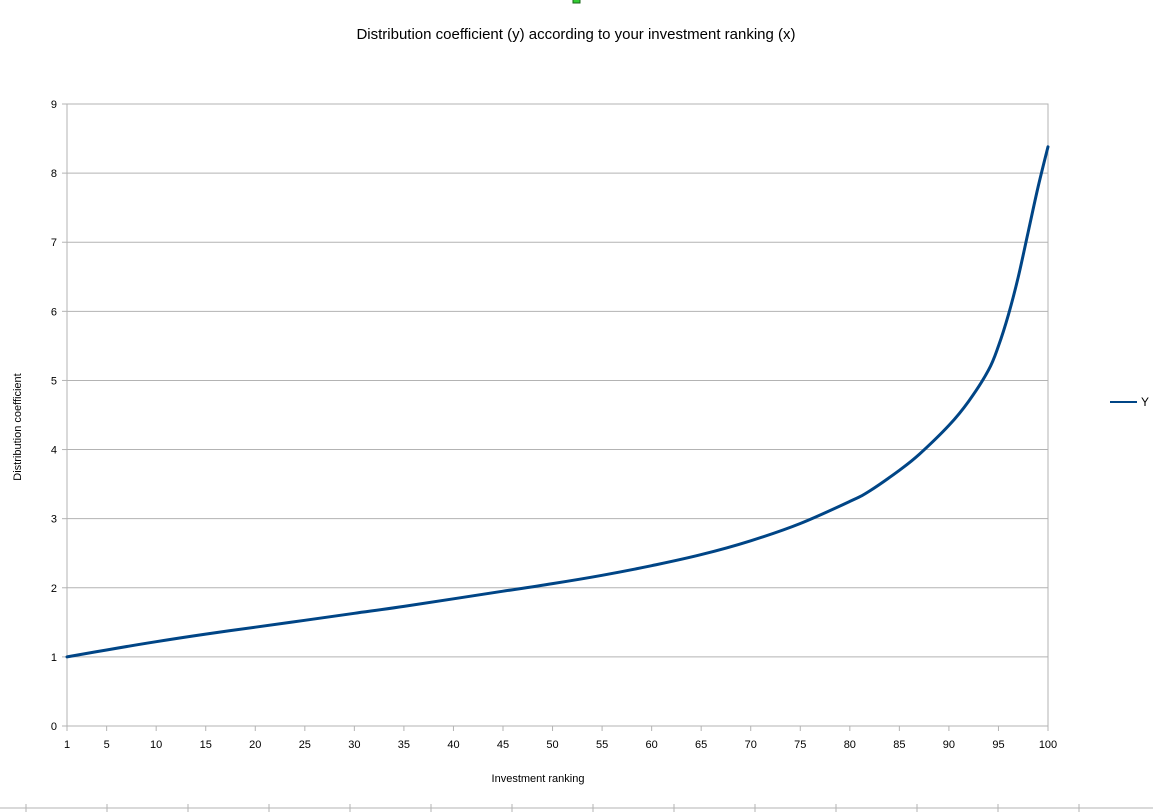 The image size is (1153, 812). Describe the element at coordinates (453, 745) in the screenshot. I see `x-tick-label-40: 40` at that location.